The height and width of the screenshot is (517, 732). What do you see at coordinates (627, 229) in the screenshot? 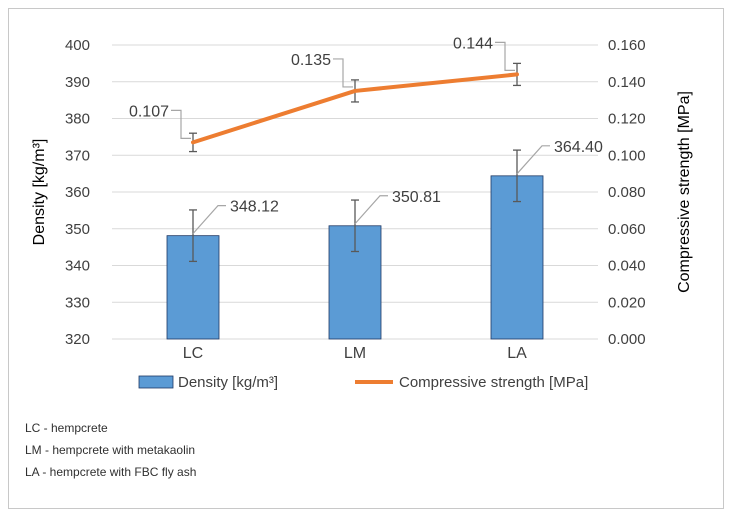
I see `right-tick-label: 0.060` at bounding box center [627, 229].